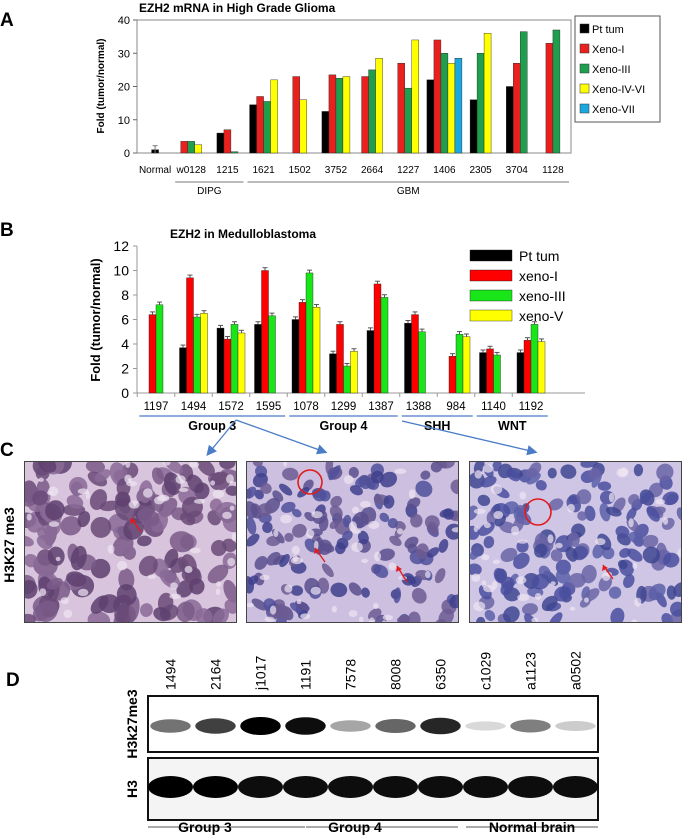 The height and width of the screenshot is (835, 685). Describe the element at coordinates (608, 50) in the screenshot. I see `legend-label-a: Xeno-I` at that location.